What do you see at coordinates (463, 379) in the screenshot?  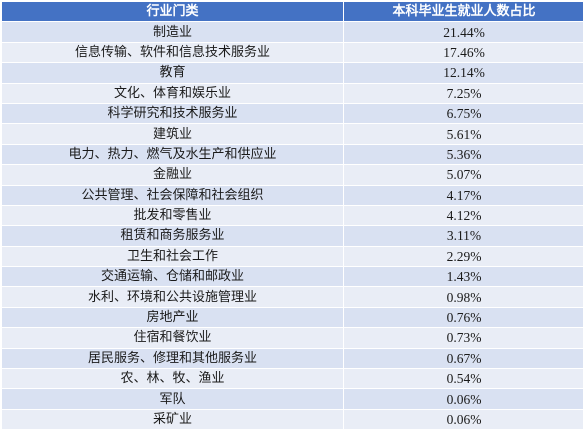 I see `share-cell: 0.54%` at bounding box center [463, 379].